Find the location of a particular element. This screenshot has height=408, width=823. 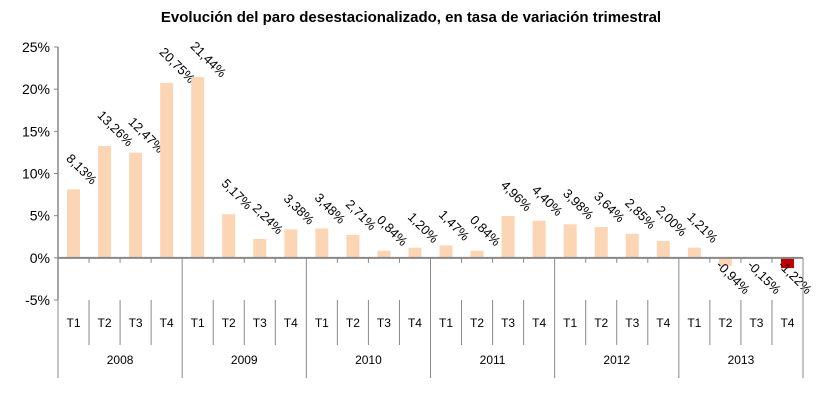

y-tick-label: -5% is located at coordinates (37, 300).